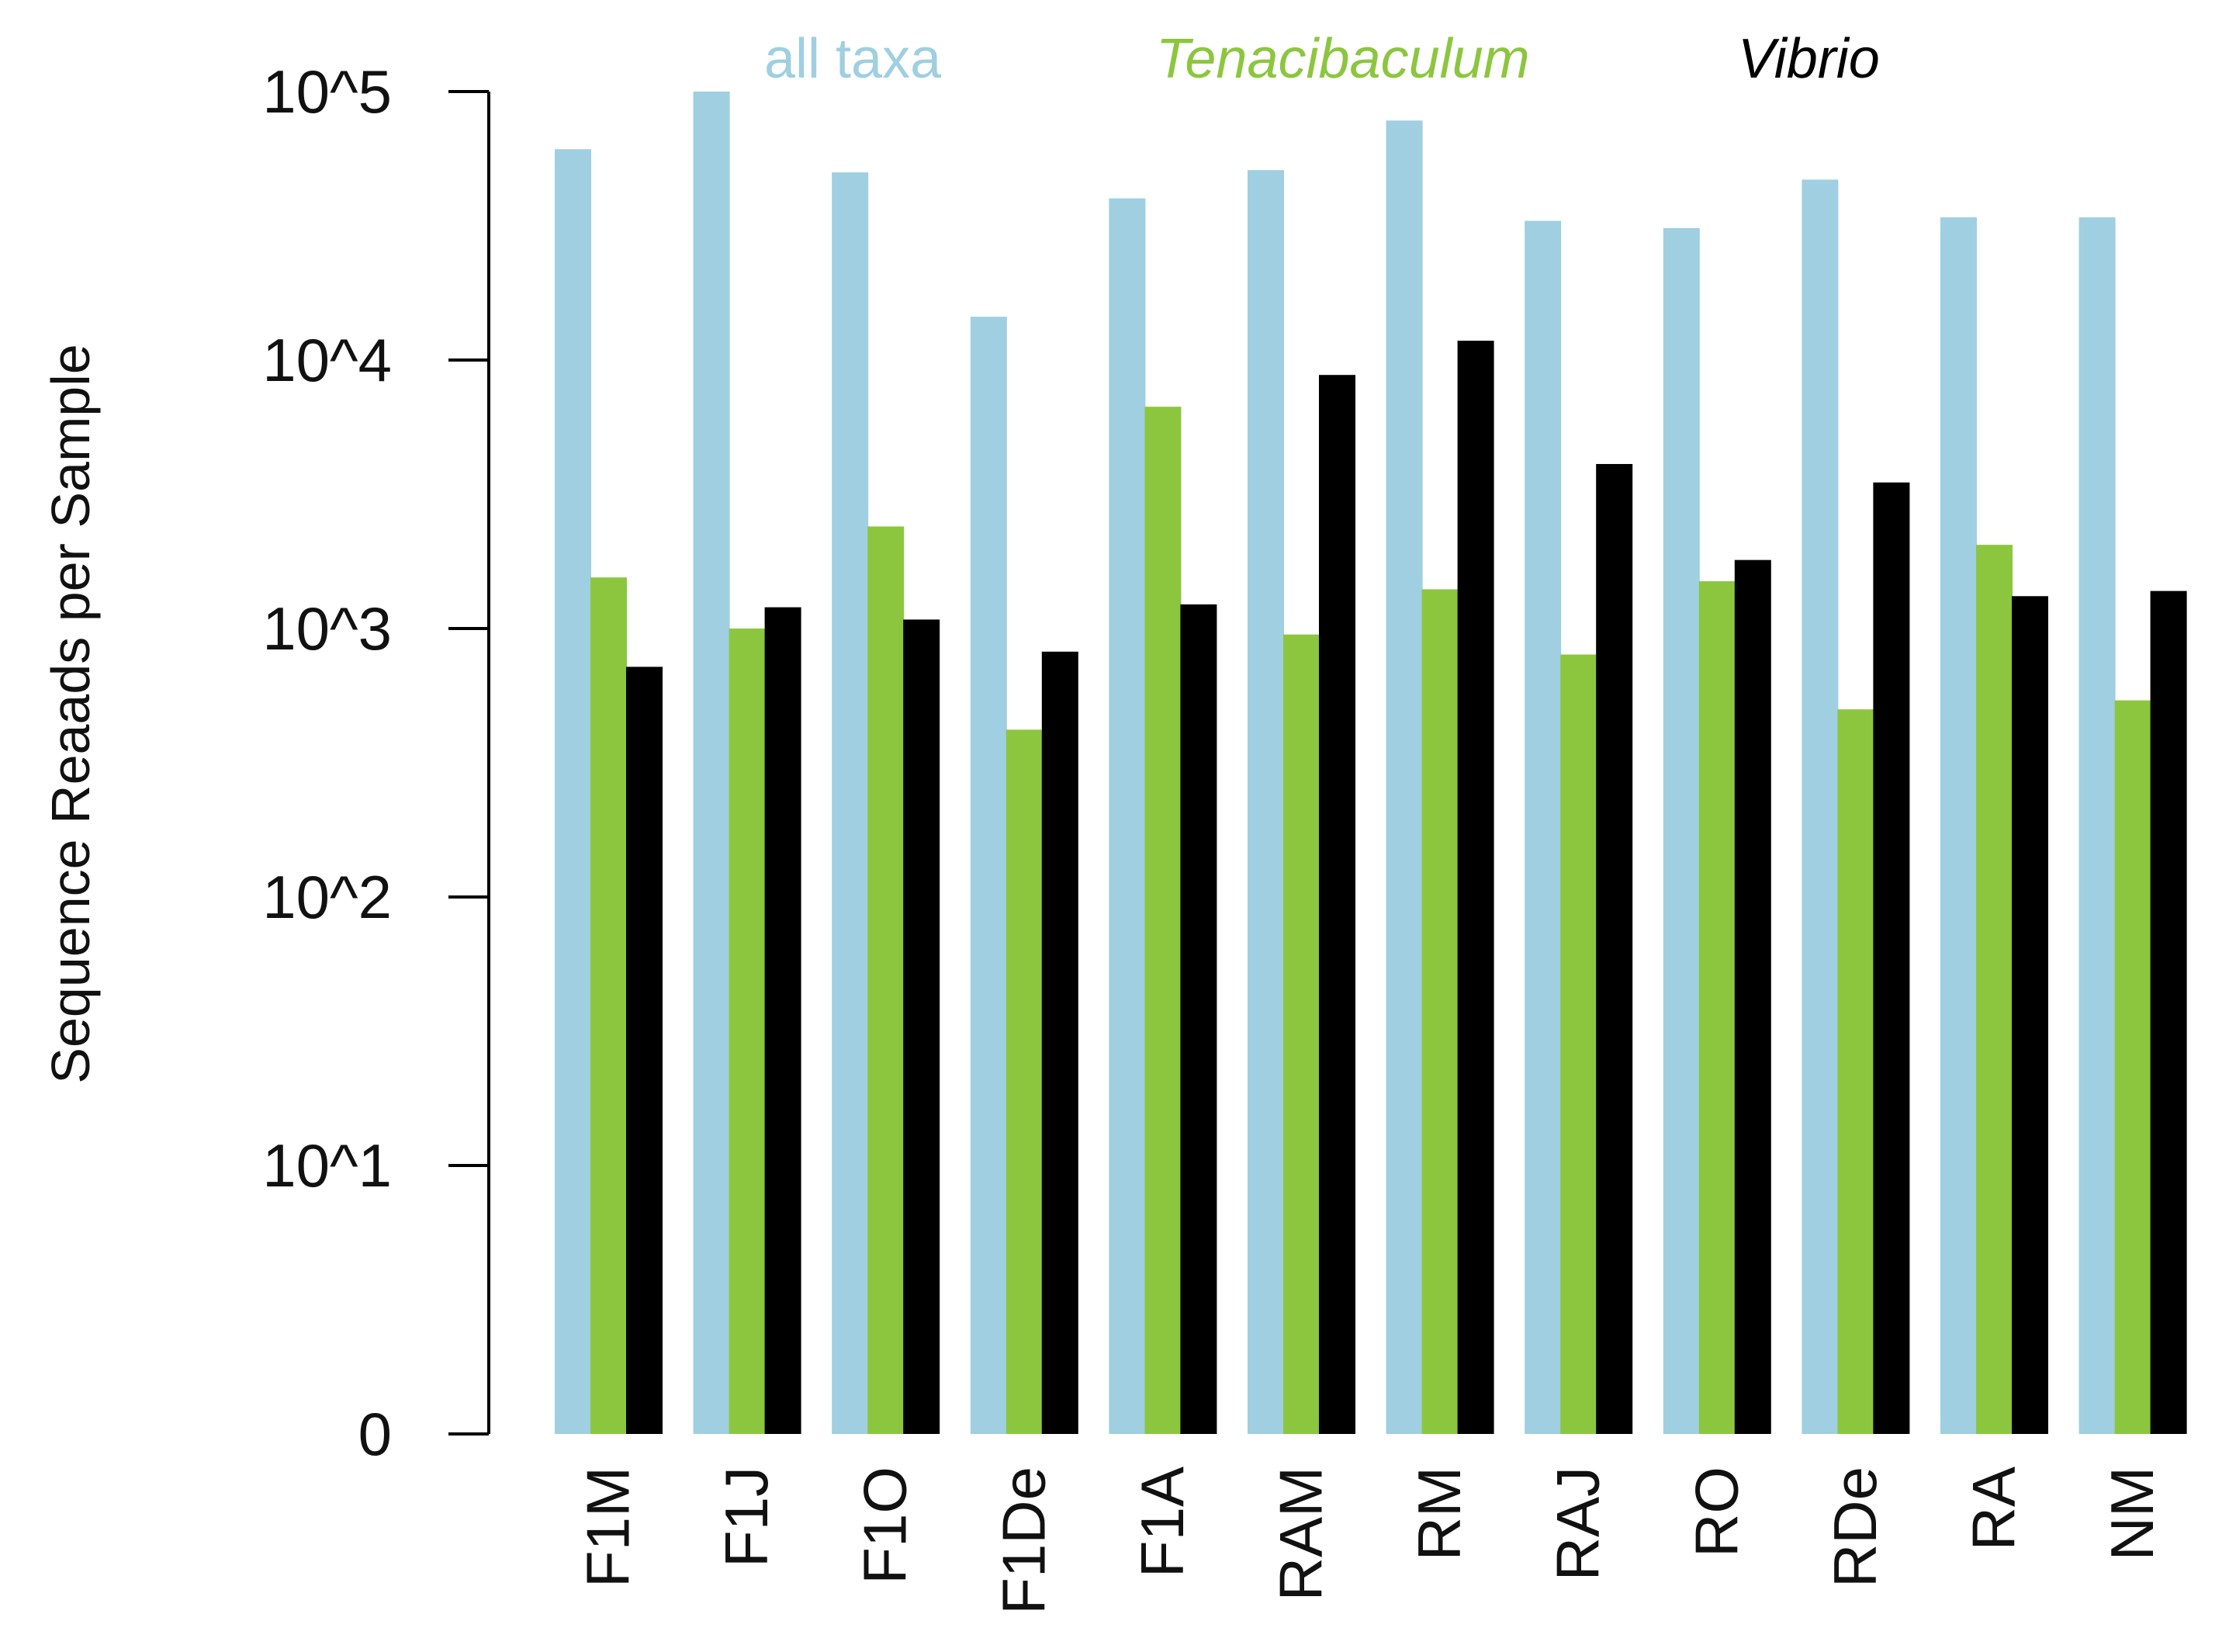 This screenshot has height=1652, width=2229. I want to click on bar-f1m-tenacibaculum, so click(608, 1005).